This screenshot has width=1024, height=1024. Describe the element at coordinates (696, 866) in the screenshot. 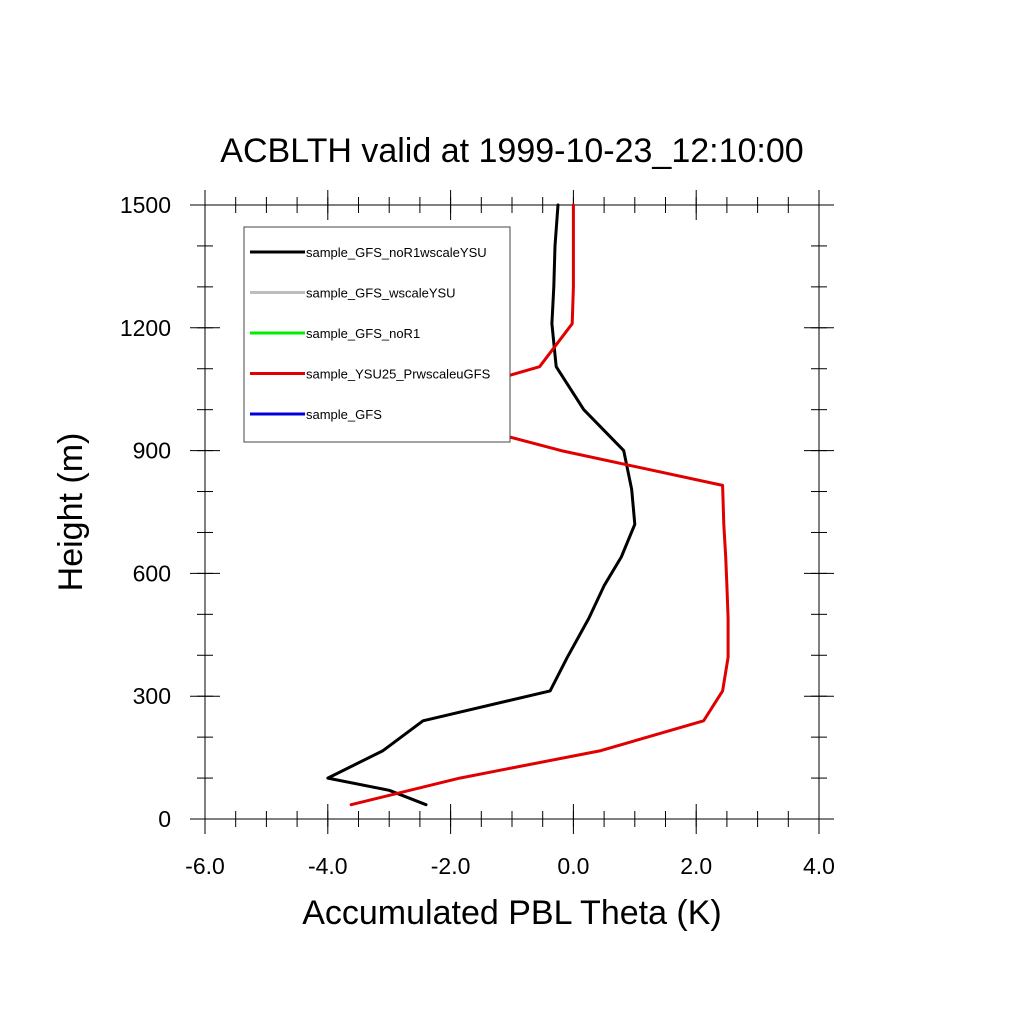

I see `x-tick-label: 2.0` at that location.